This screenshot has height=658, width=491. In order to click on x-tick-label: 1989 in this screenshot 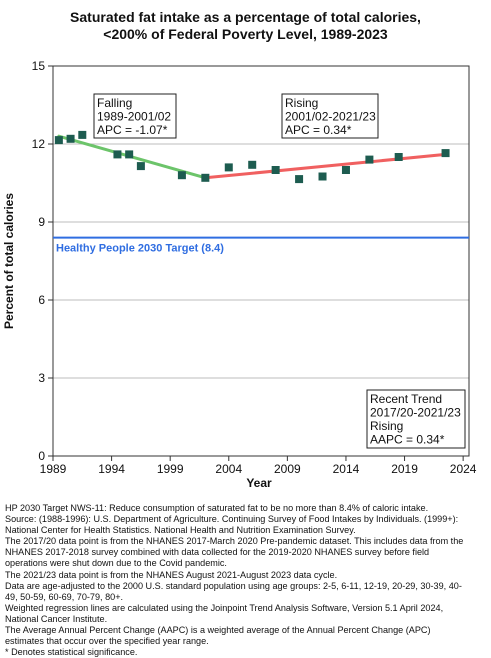, I will do `click(53, 469)`.